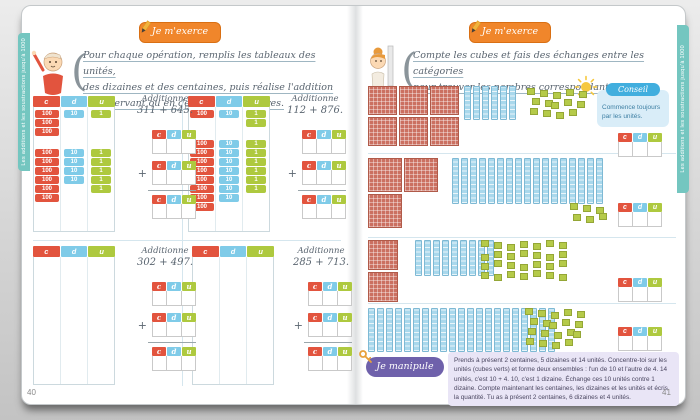 The height and width of the screenshot is (420, 700). What do you see at coordinates (47, 176) in the screenshot?
I see `tile-group: 100 100 100 100 100 100` at bounding box center [47, 176].